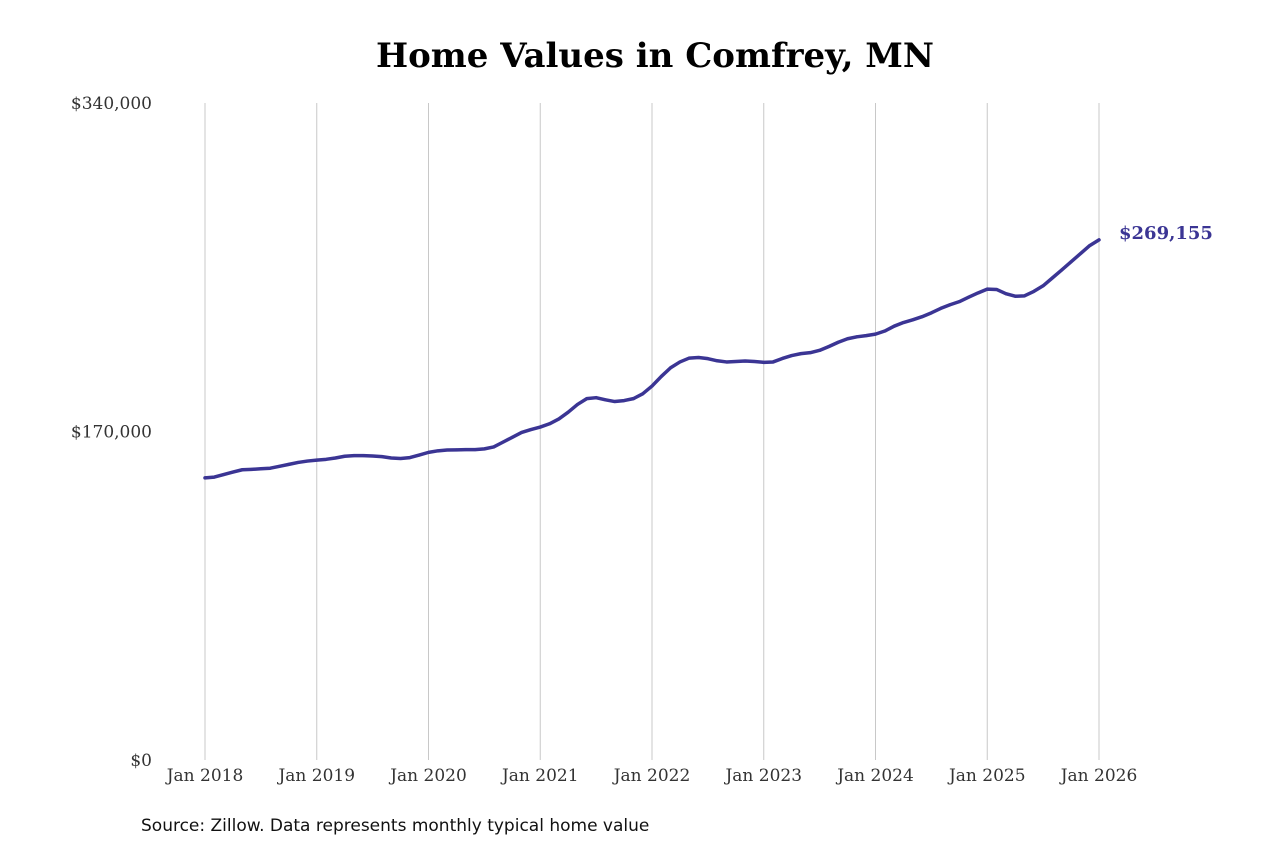 The image size is (1280, 853). Describe the element at coordinates (111, 104) in the screenshot. I see `y-tick-label: $340,000` at that location.